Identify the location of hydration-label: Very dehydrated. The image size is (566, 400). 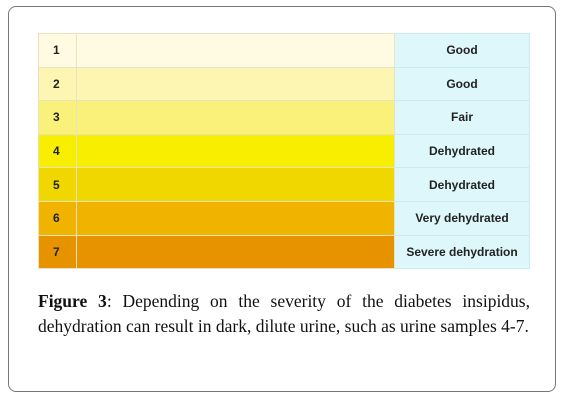
(462, 218).